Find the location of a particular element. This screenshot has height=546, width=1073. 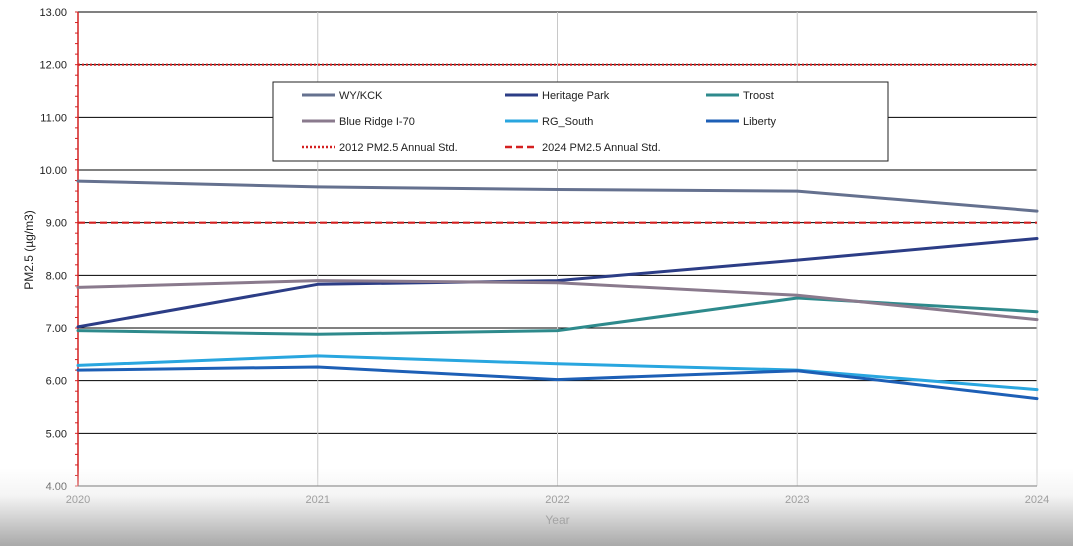

legend-box is located at coordinates (580, 121).